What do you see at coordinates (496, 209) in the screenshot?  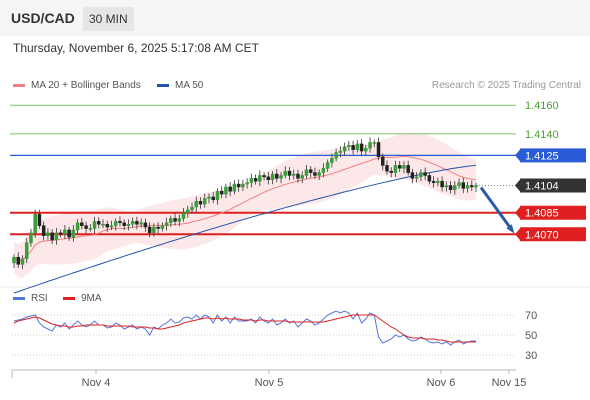 I see `forecast-arrow` at bounding box center [496, 209].